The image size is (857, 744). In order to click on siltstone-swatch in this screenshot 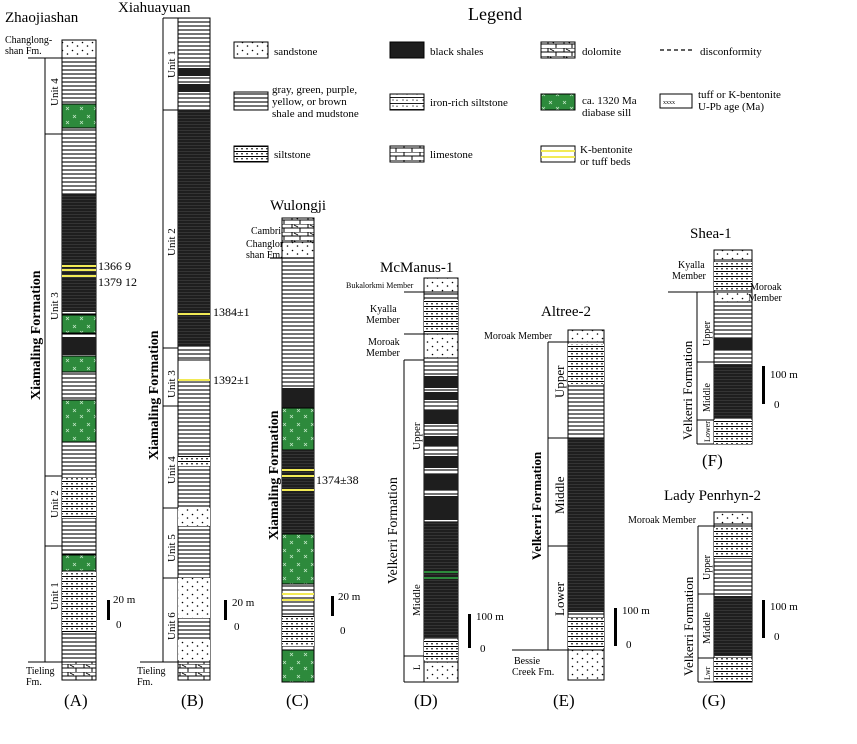, I will do `click(251, 154)`.